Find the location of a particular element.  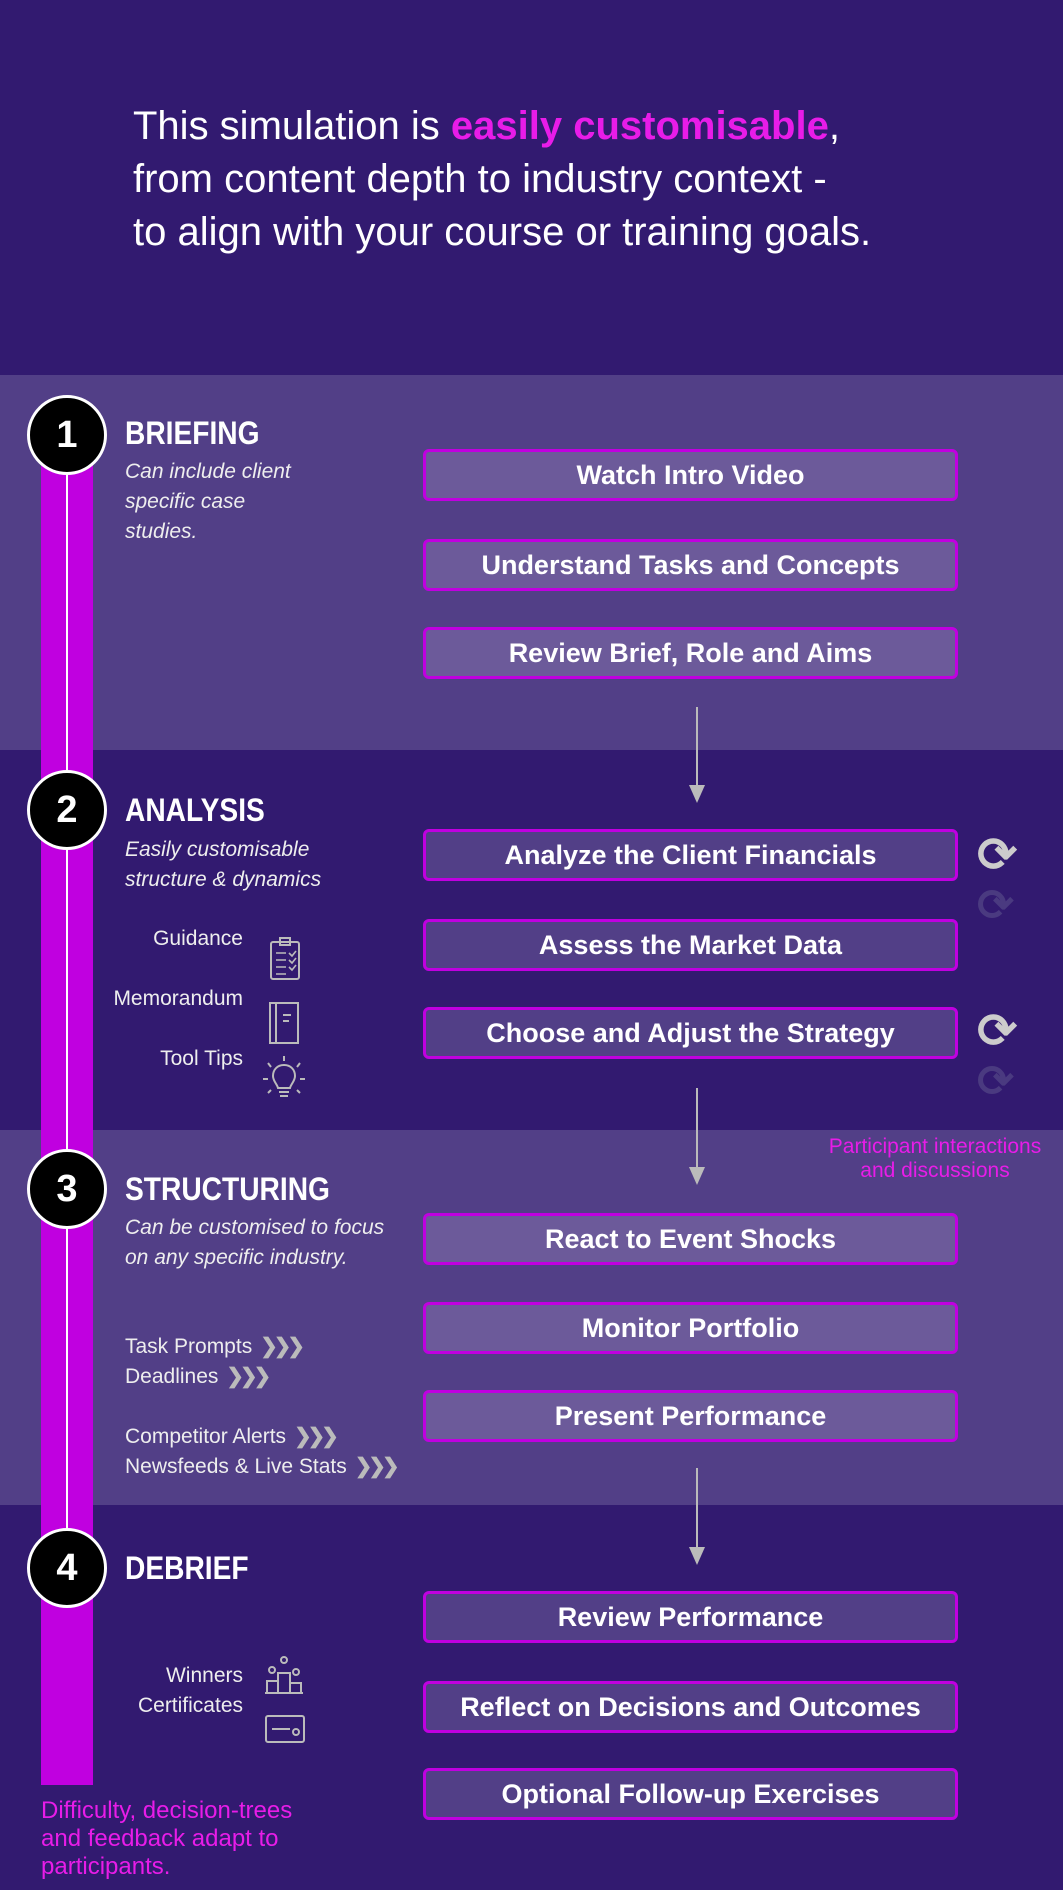

step-number-1: 1 is located at coordinates (67, 435).